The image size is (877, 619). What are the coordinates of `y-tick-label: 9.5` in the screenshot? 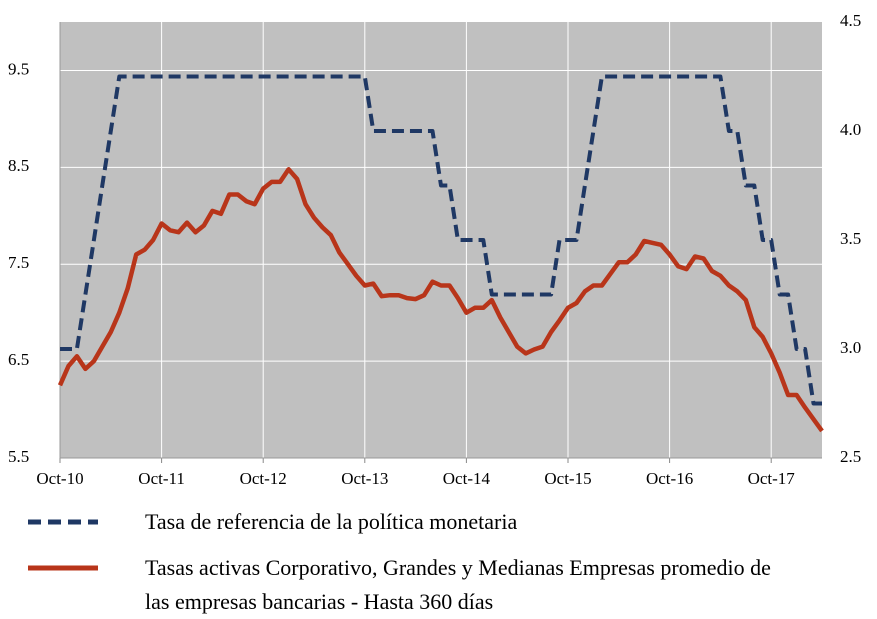 It's located at (18, 68).